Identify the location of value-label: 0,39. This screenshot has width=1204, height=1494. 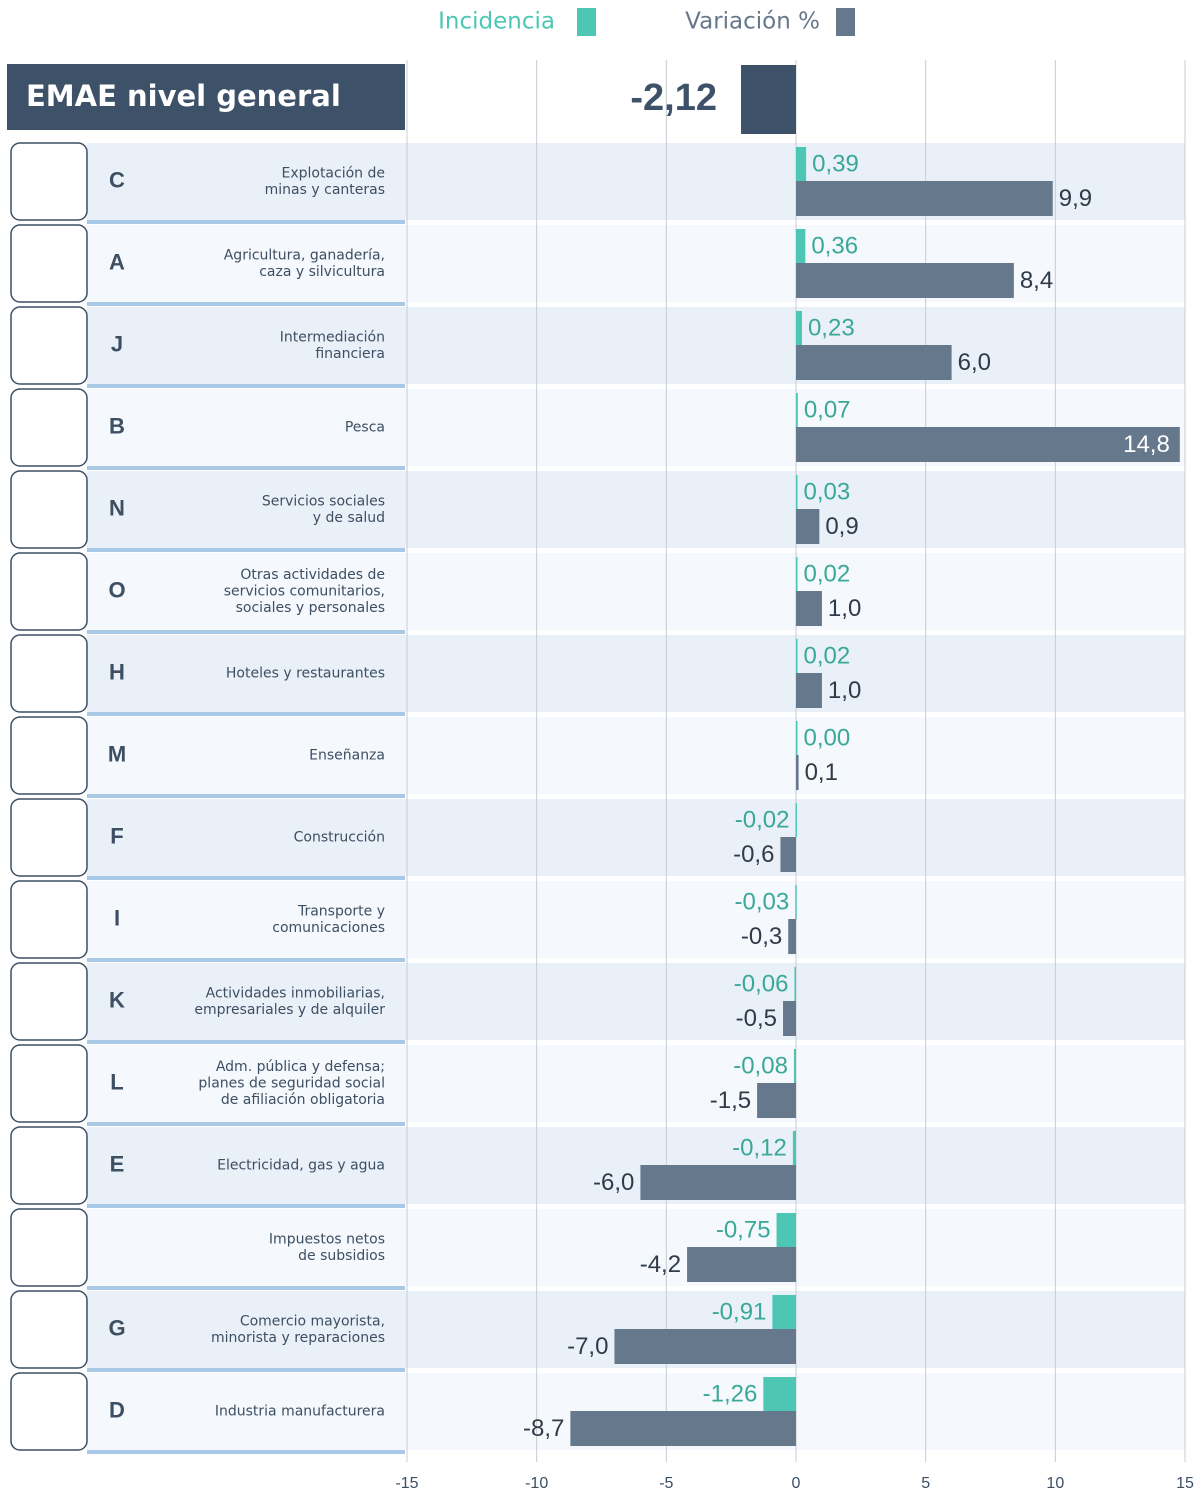
(835, 163).